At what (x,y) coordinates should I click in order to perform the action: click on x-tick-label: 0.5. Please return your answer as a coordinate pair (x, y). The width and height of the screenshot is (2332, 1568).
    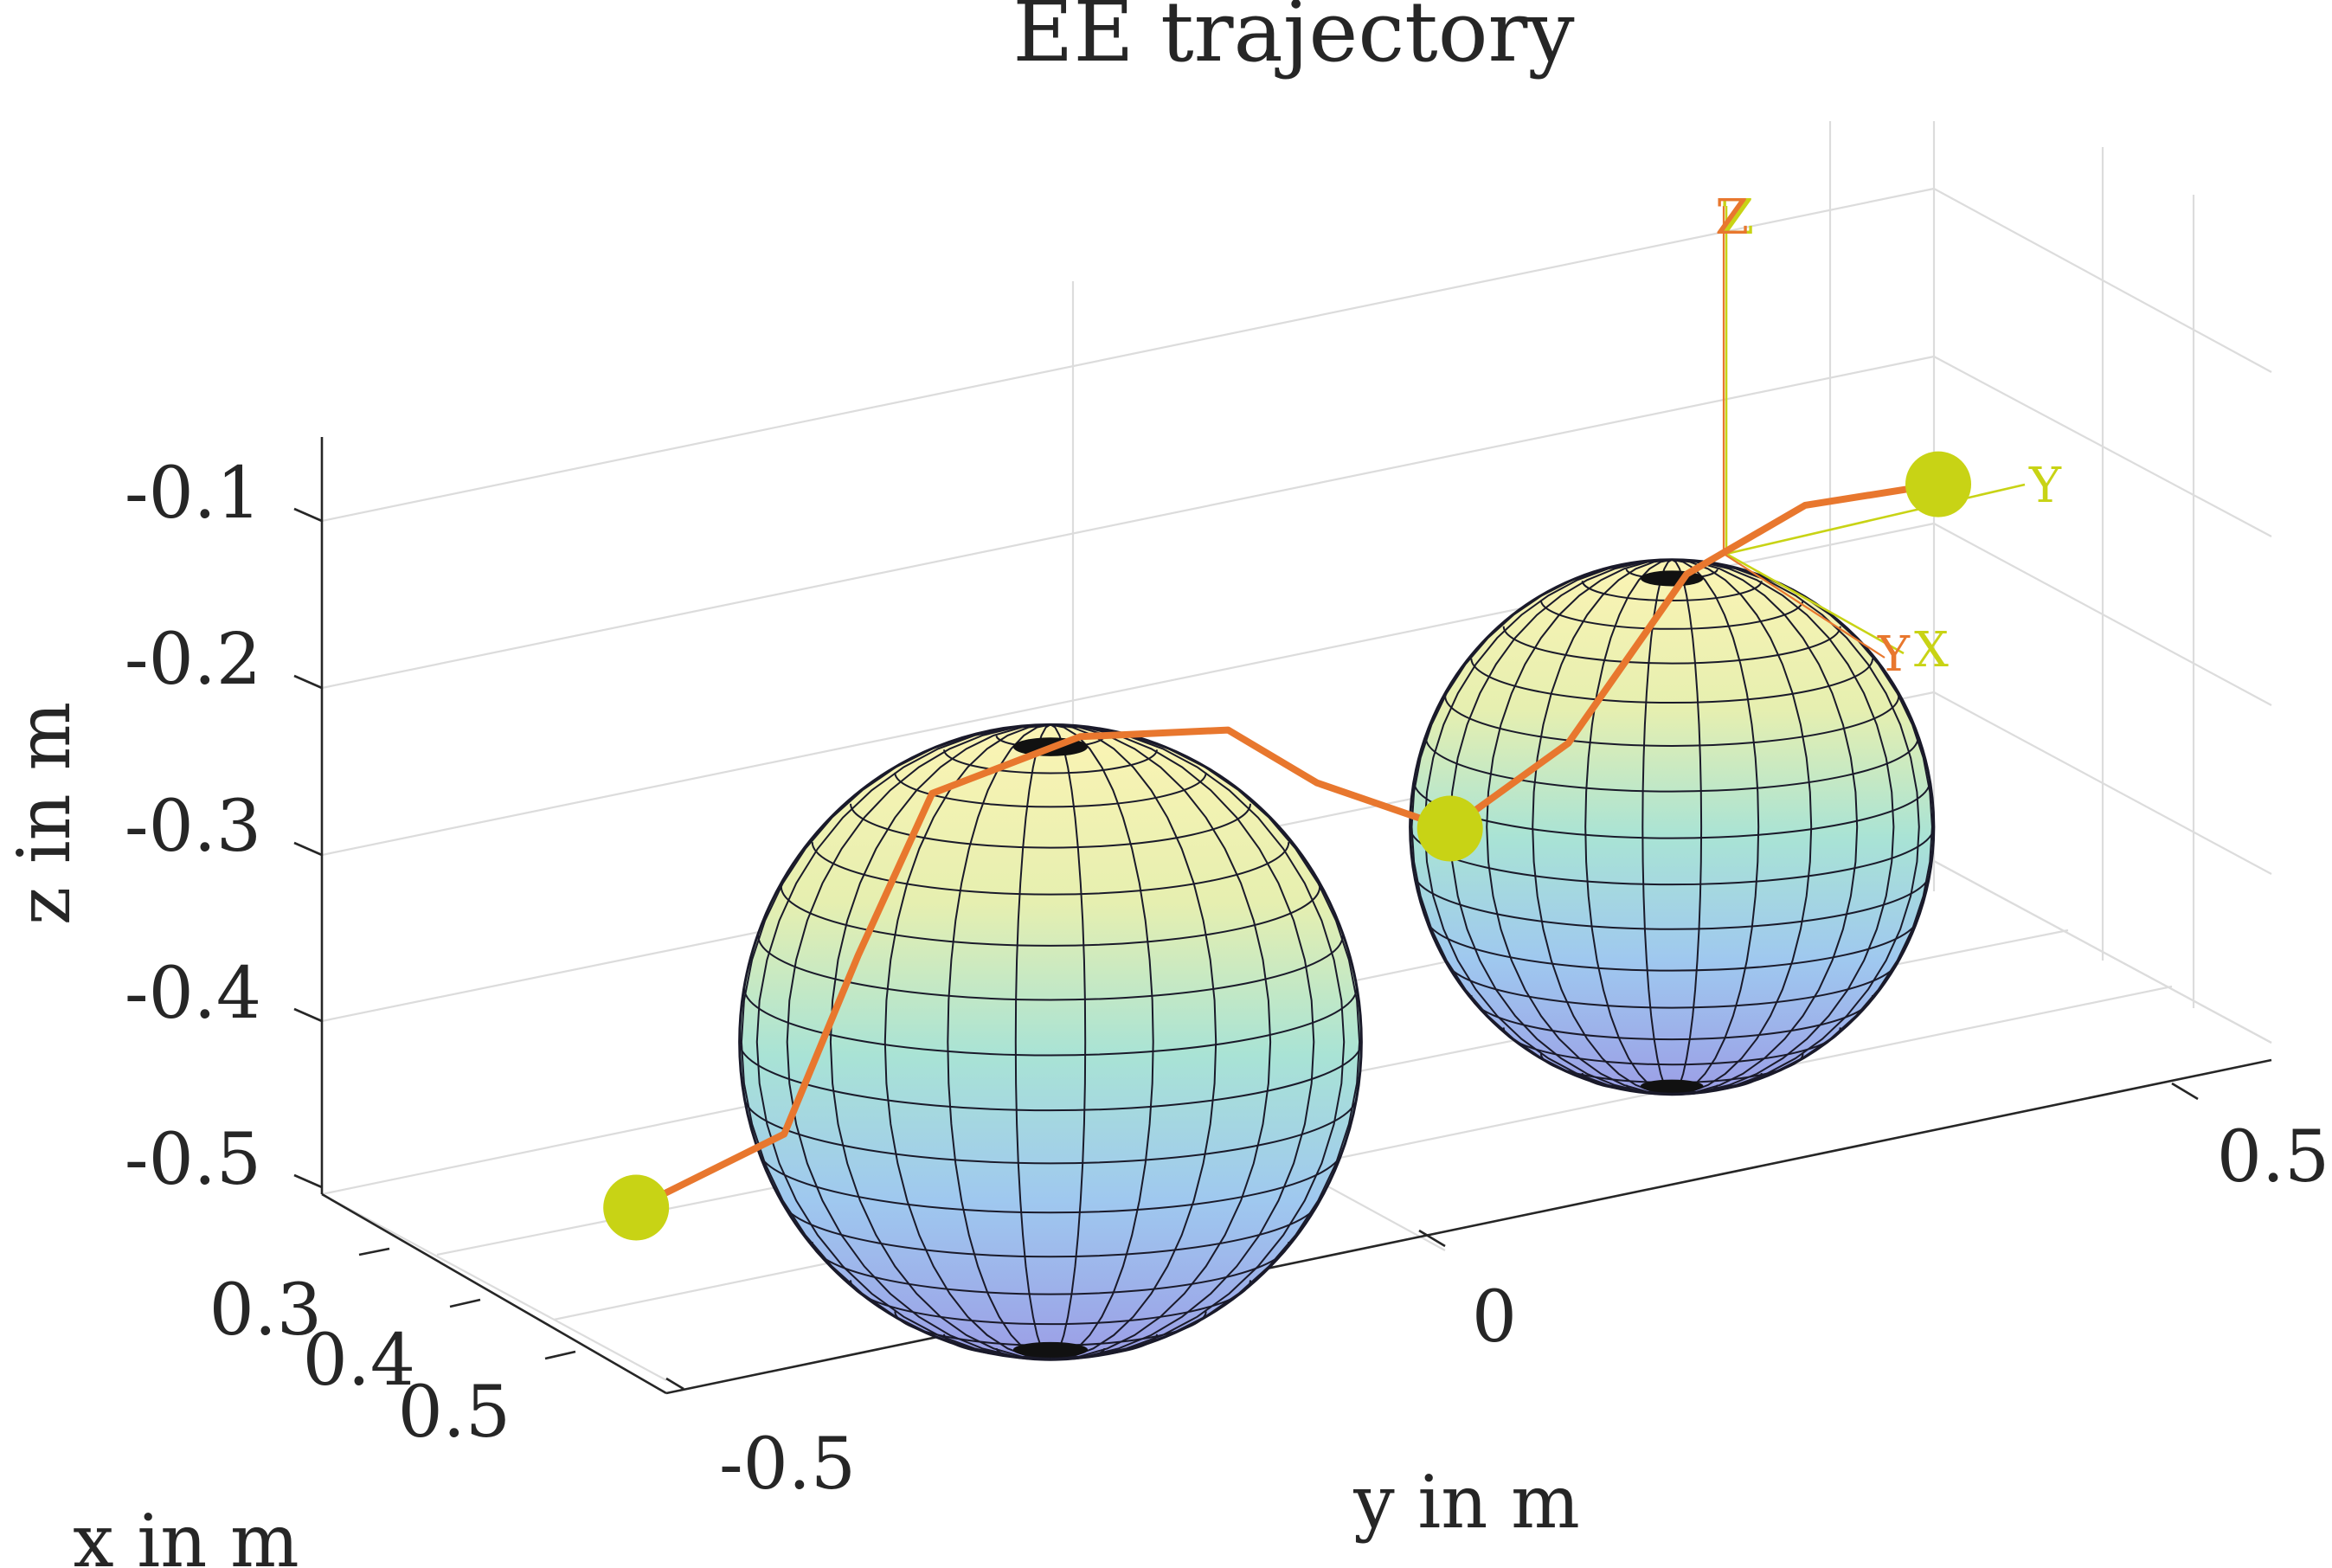
    Looking at the image, I should click on (454, 1413).